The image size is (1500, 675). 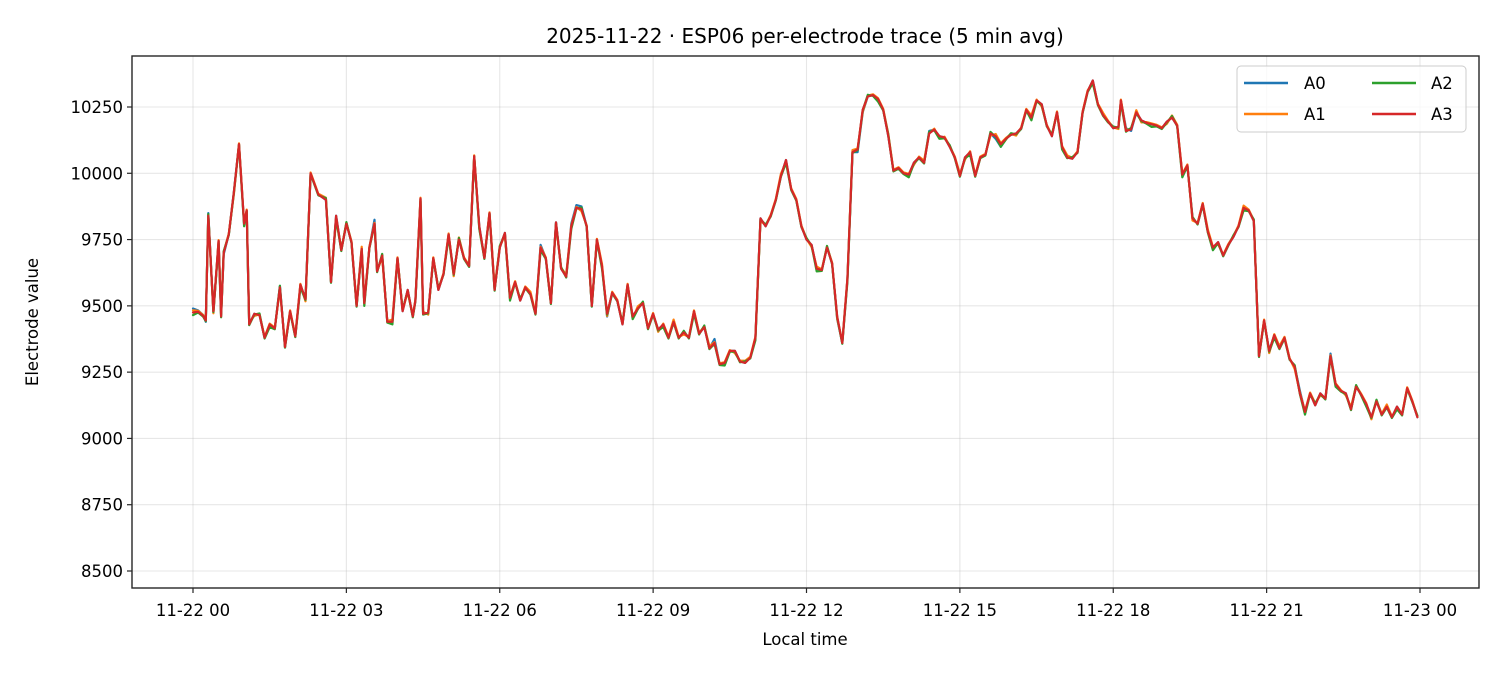 What do you see at coordinates (102, 438) in the screenshot?
I see `y-tick-label: 9000` at bounding box center [102, 438].